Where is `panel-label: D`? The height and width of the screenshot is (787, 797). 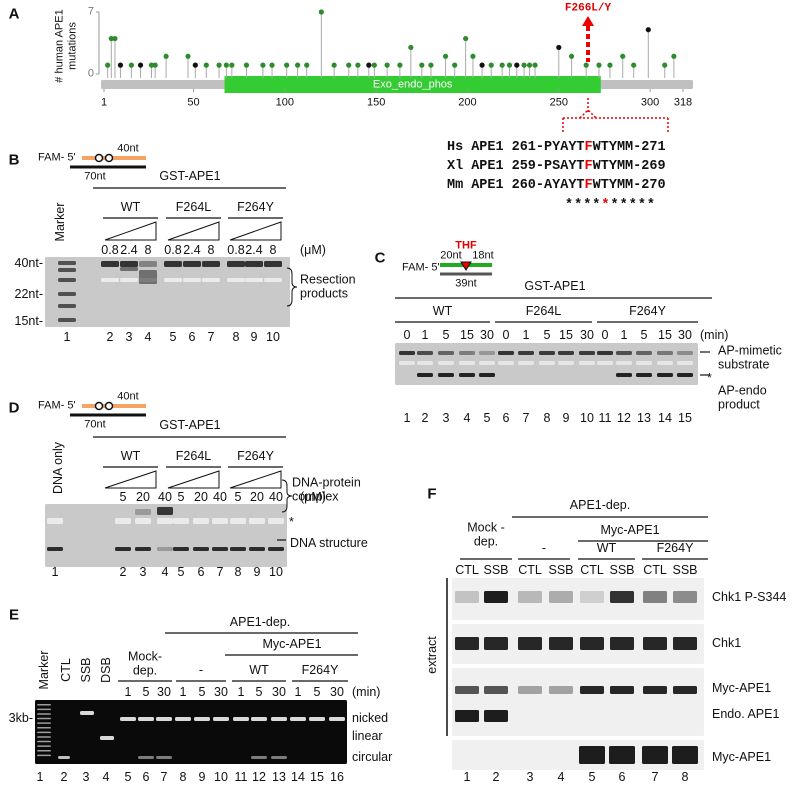 panel-label: D is located at coordinates (14, 408).